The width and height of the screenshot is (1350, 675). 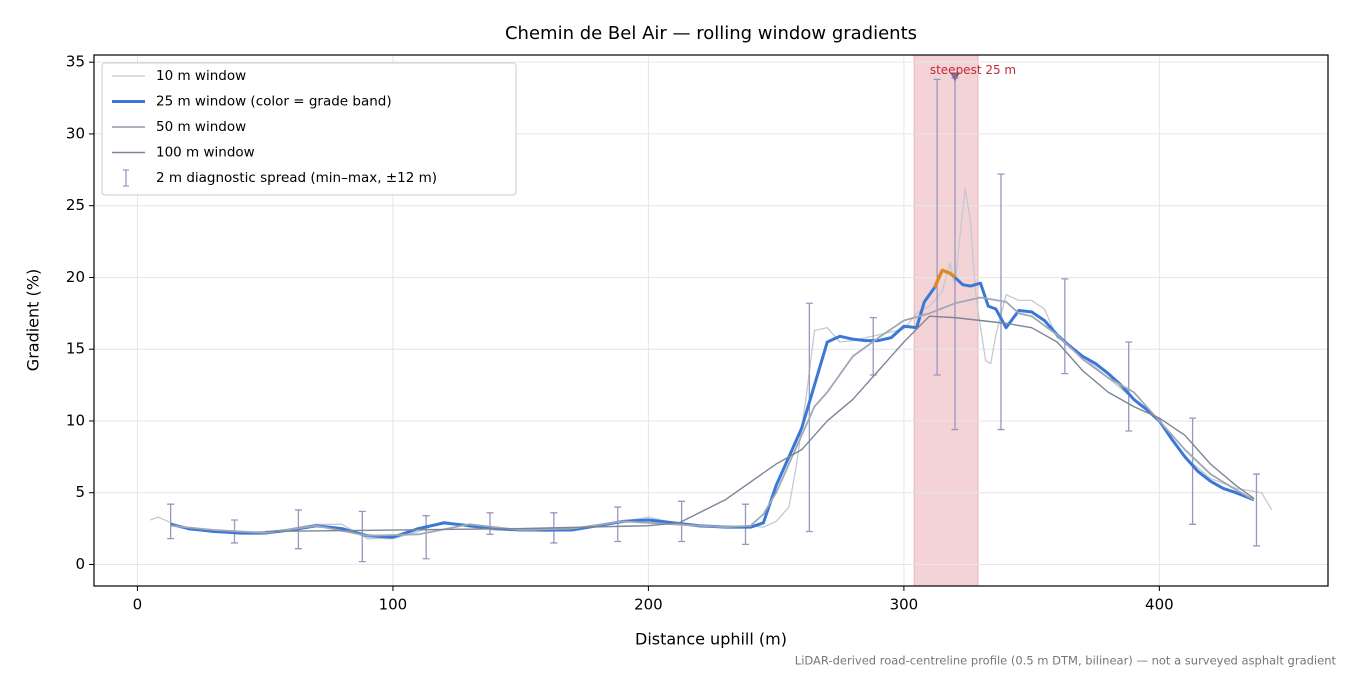 I want to click on legend-label: 50 m window, so click(x=201, y=127).